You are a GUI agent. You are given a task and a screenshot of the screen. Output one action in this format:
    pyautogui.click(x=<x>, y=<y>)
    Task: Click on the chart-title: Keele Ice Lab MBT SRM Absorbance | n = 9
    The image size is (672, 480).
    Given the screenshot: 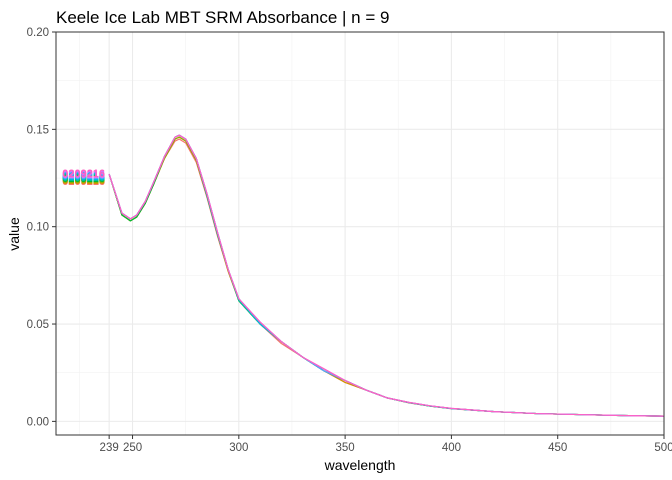 What is the action you would take?
    pyautogui.click(x=222, y=17)
    